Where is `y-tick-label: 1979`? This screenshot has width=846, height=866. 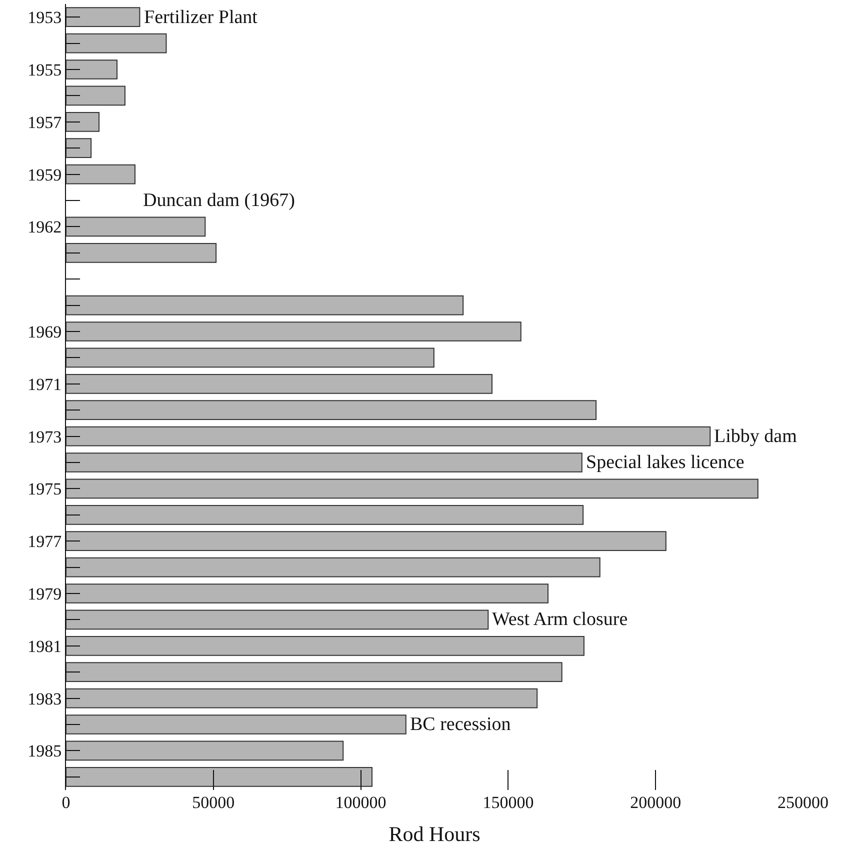 y-tick-label: 1979 is located at coordinates (45, 594).